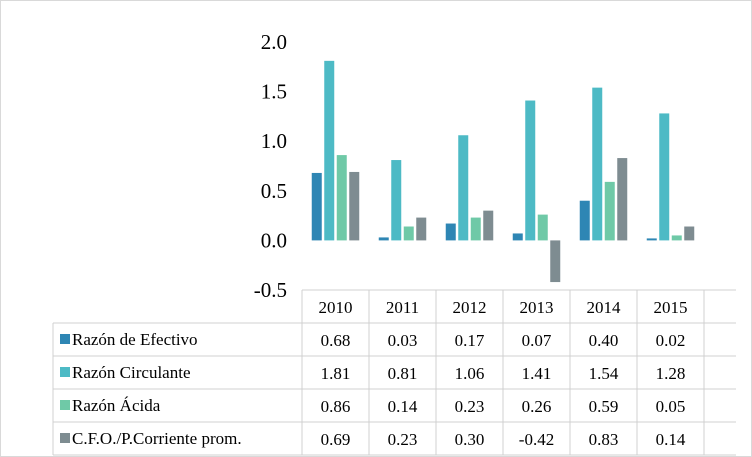 The image size is (752, 457). Describe the element at coordinates (537, 406) in the screenshot. I see `data-label: 0.26` at that location.